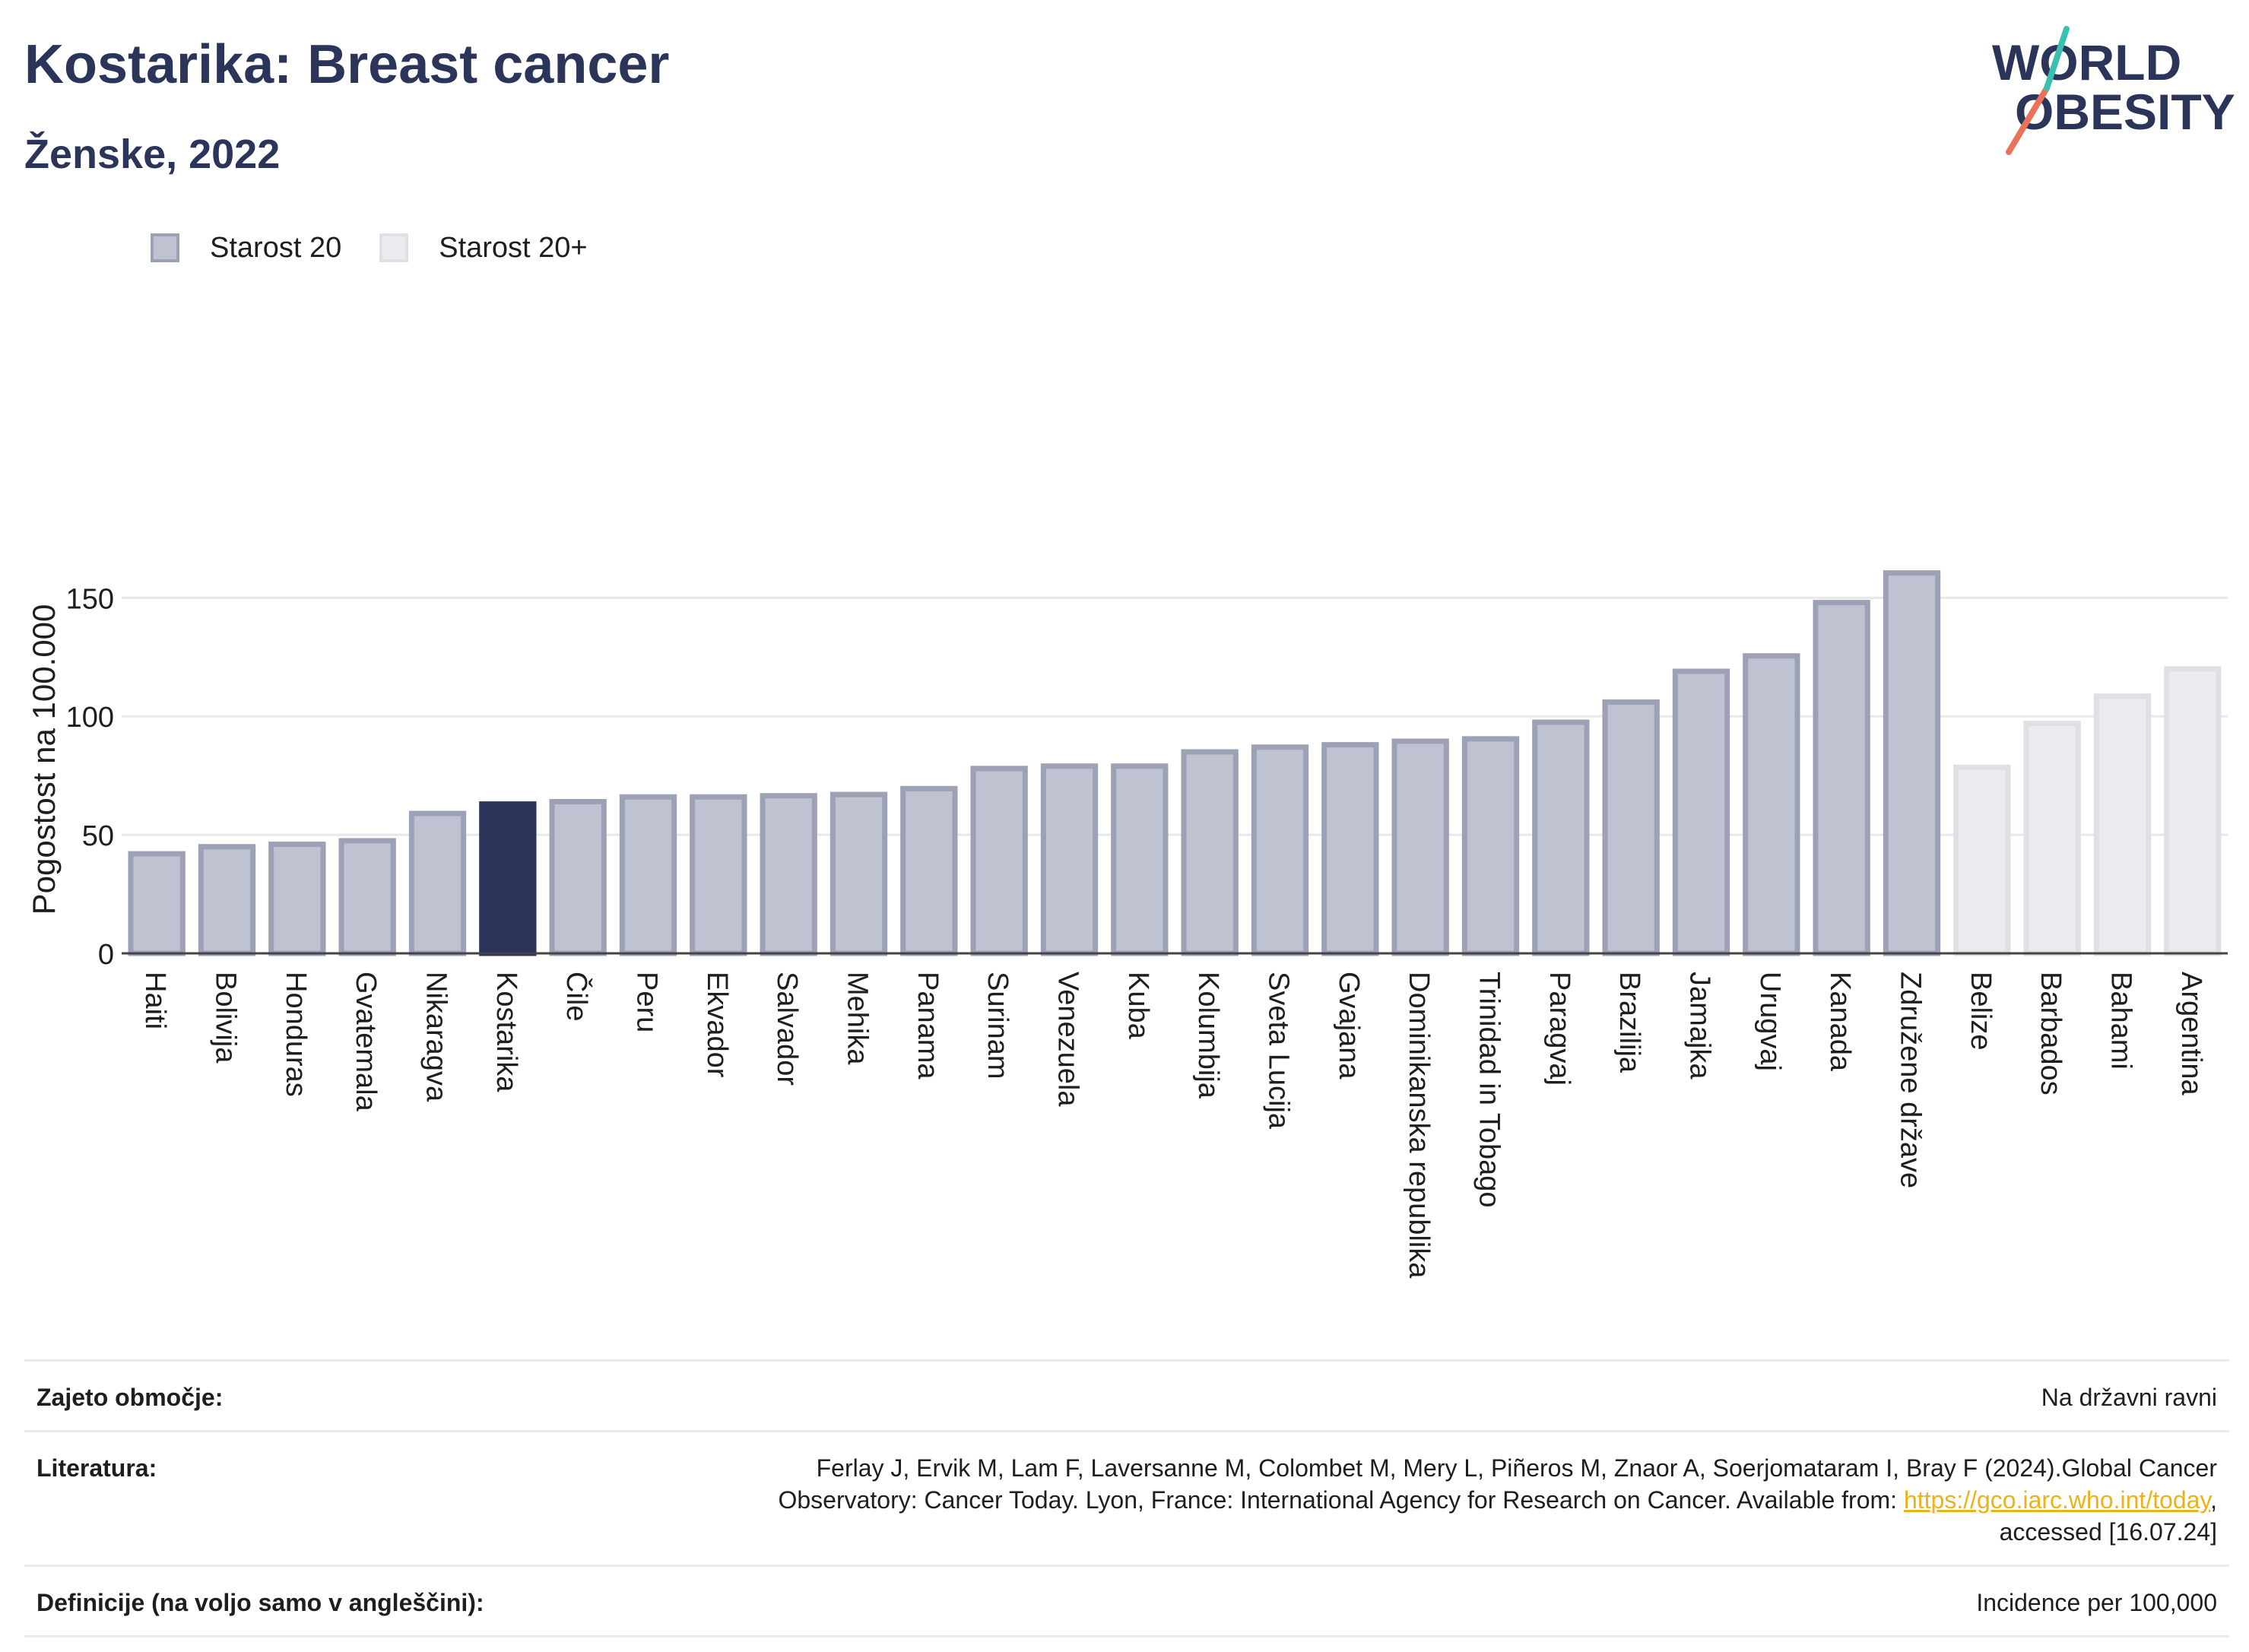 Image resolution: width=2249 pixels, height=1652 pixels. What do you see at coordinates (2096, 1602) in the screenshot?
I see `definitions-value: Incidence per 100,000` at bounding box center [2096, 1602].